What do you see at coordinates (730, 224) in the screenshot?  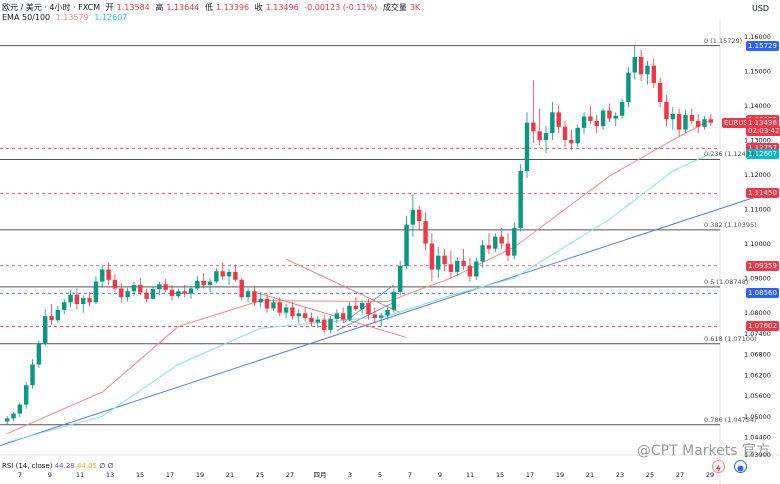 I see `fib-level-label: 0.382 (1.10395)` at bounding box center [730, 224].